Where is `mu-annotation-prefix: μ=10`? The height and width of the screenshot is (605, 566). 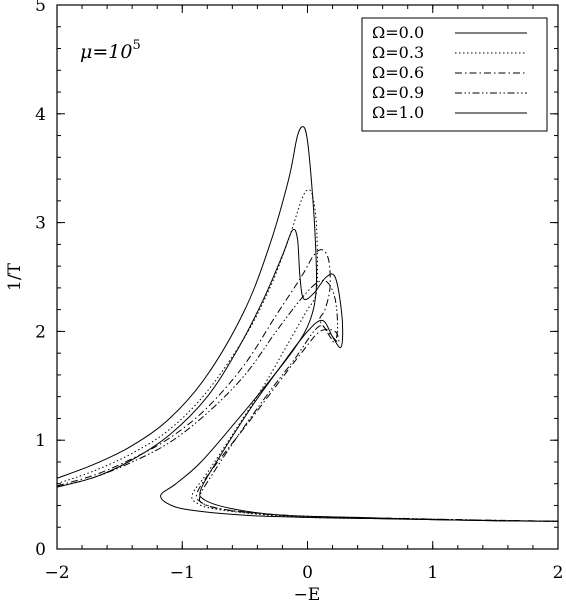
mu-annotation-prefix: μ=10 is located at coordinates (106, 52).